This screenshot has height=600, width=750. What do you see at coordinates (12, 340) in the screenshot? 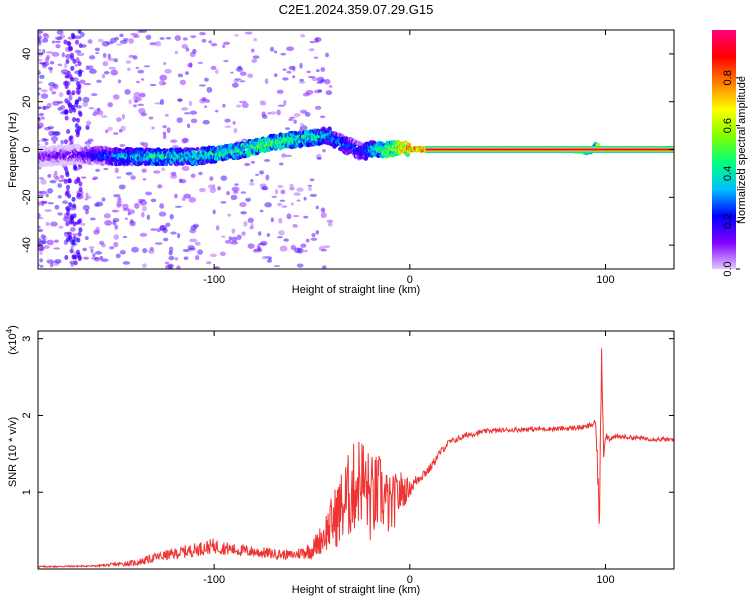
I see `snr-scale-factor: (x104)` at bounding box center [12, 340].